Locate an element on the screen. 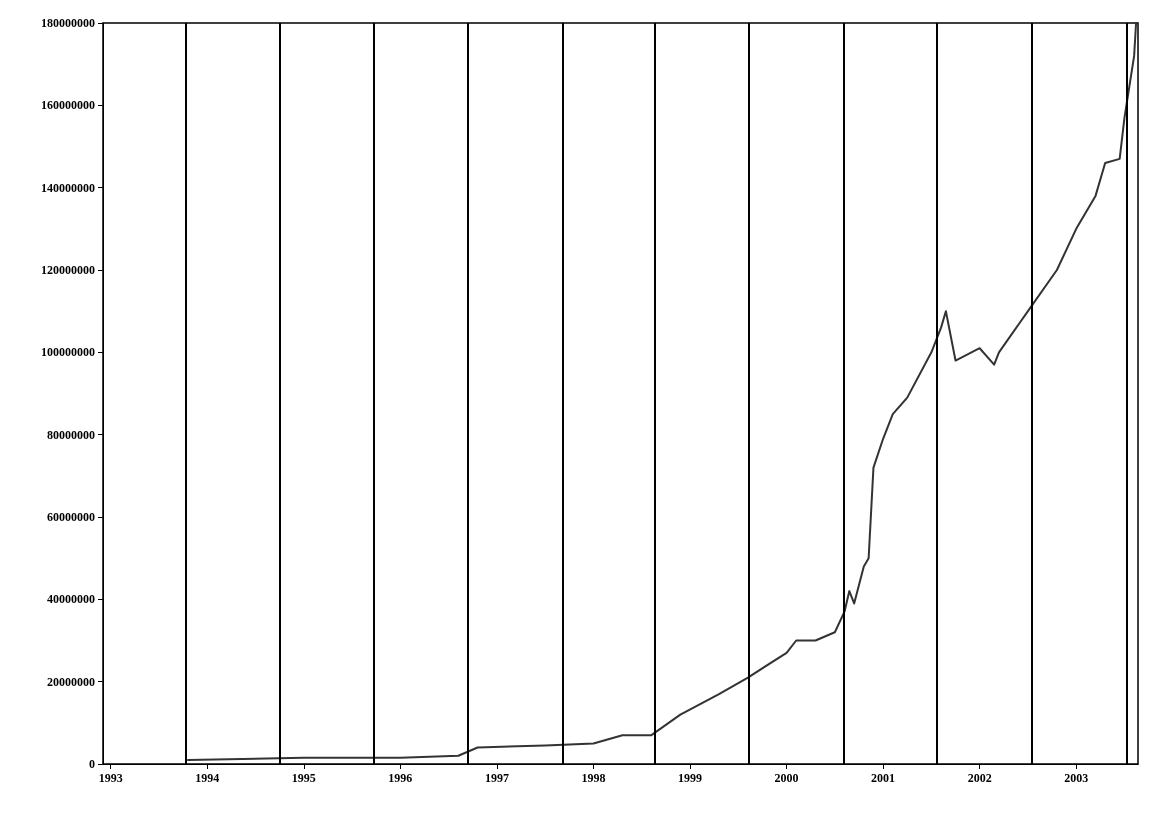 This screenshot has width=1158, height=824. x-tick-label: 2003 is located at coordinates (1076, 778).